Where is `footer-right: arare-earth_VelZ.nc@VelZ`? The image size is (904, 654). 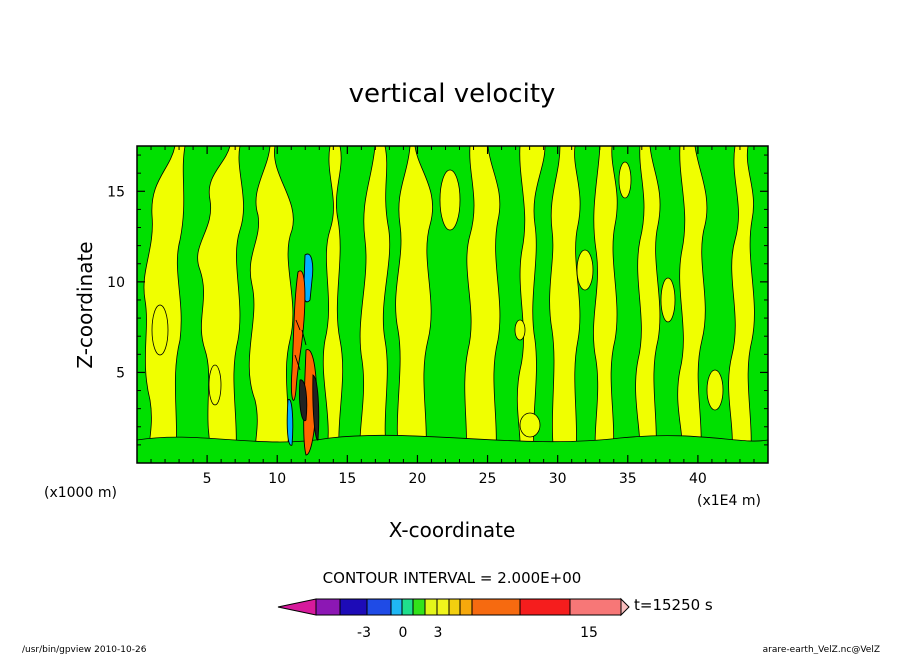 footer-right: arare-earth_VelZ.nc@VelZ is located at coordinates (821, 649).